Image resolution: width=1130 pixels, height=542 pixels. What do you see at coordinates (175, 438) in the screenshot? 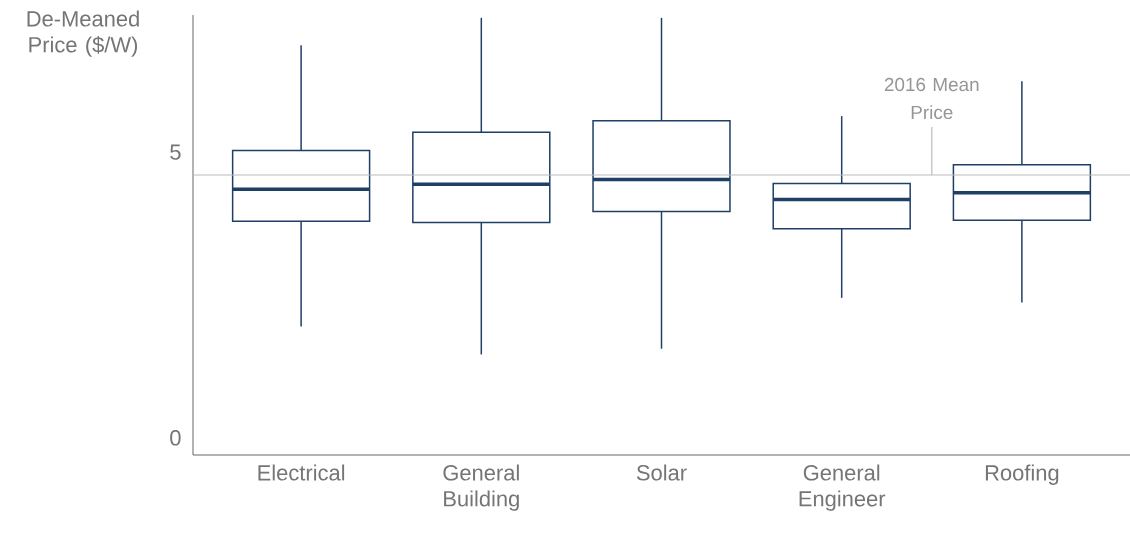
I see `y-tick-label: 0` at bounding box center [175, 438].